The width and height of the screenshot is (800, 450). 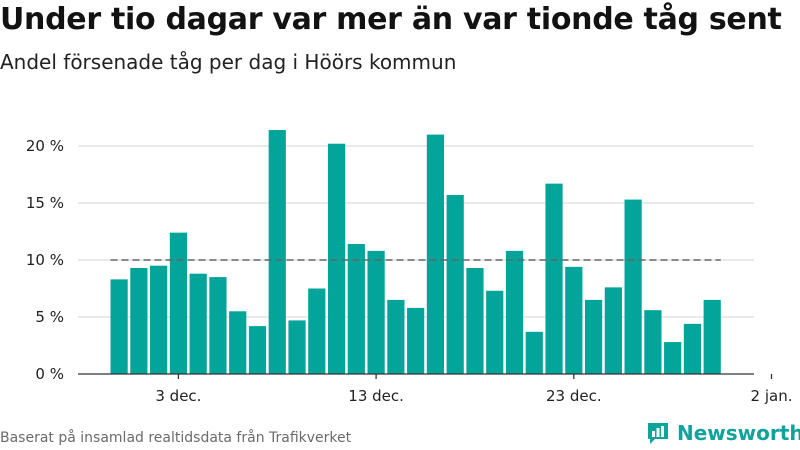 I want to click on brand-logo: Newsworthy, so click(x=722, y=433).